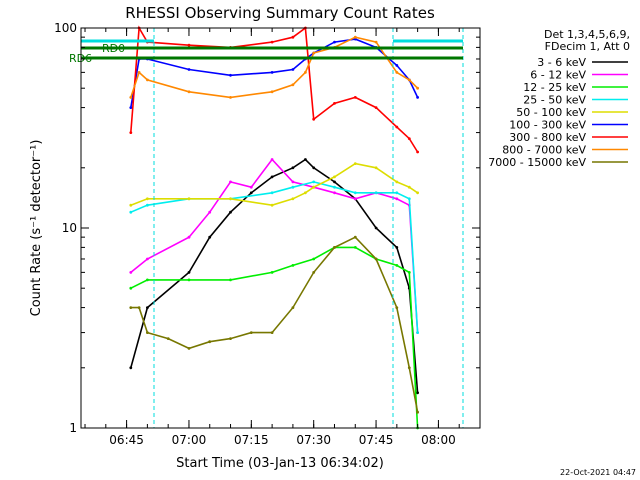 This screenshot has width=640, height=480. I want to click on chart-title: RHESSI Observing Summary Count Rates, so click(280, 13).